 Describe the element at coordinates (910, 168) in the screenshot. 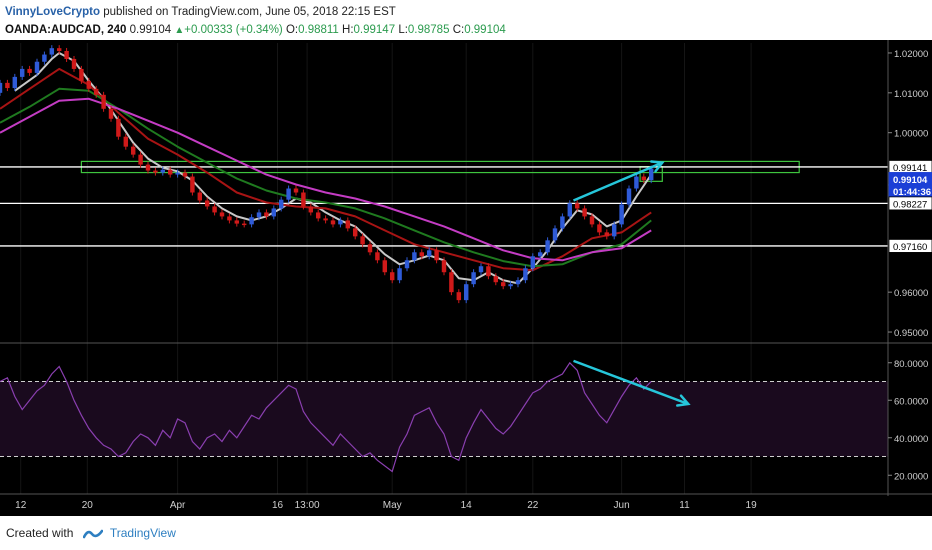

I see `price-label-text: 0.99141` at that location.